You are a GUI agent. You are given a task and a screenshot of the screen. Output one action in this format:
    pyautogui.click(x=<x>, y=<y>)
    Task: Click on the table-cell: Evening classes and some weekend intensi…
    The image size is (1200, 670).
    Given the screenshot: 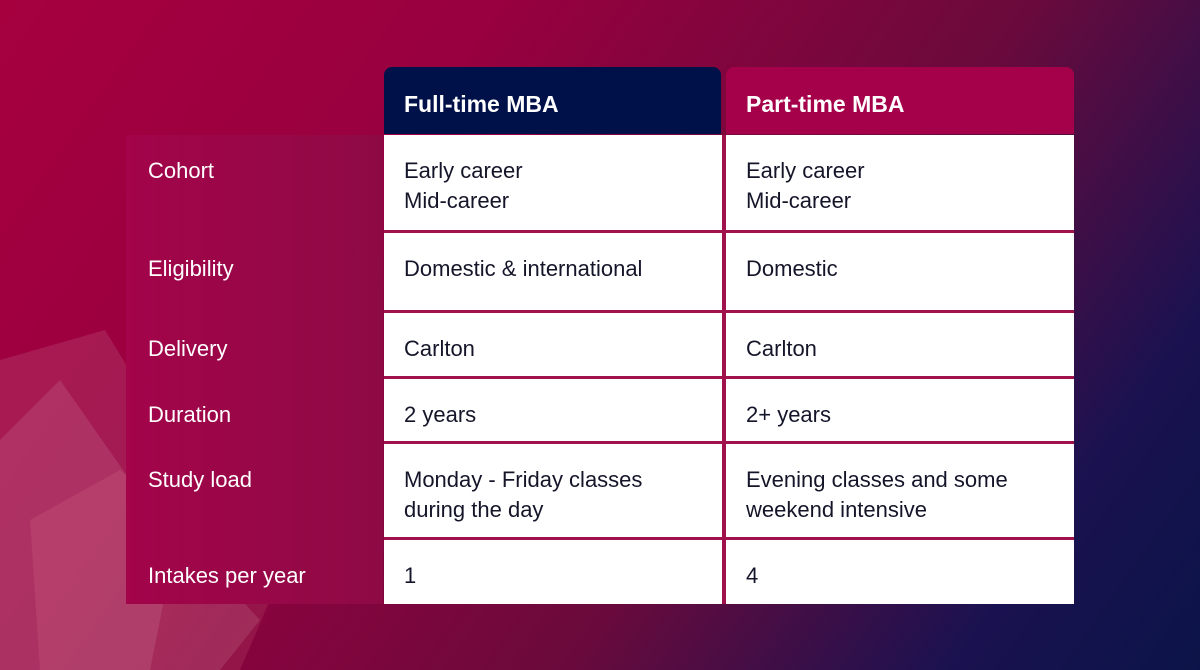 What is the action you would take?
    pyautogui.click(x=900, y=490)
    